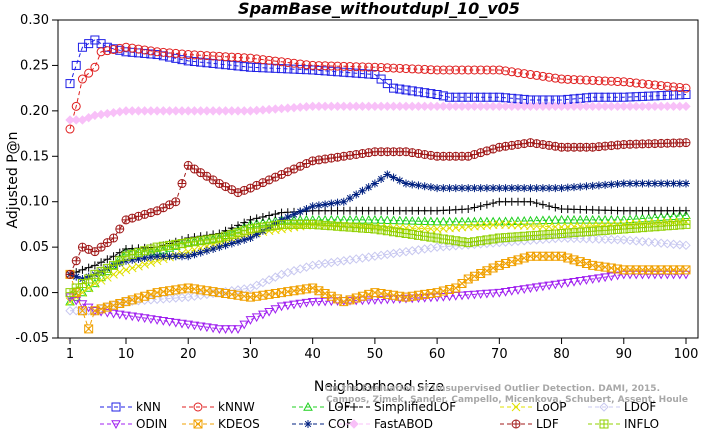  Describe the element at coordinates (551, 407) in the screenshot. I see `legend-label: LoOP` at that location.